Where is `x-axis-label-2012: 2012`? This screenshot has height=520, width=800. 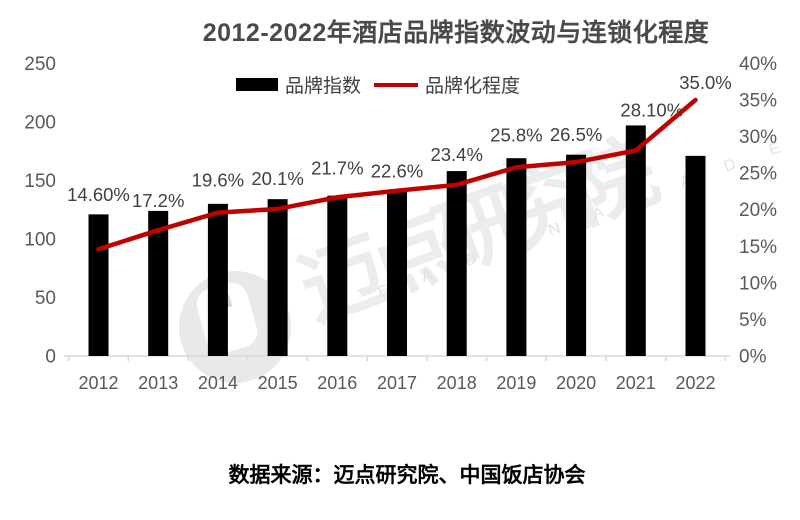
x-axis-label-2012: 2012 is located at coordinates (98, 383).